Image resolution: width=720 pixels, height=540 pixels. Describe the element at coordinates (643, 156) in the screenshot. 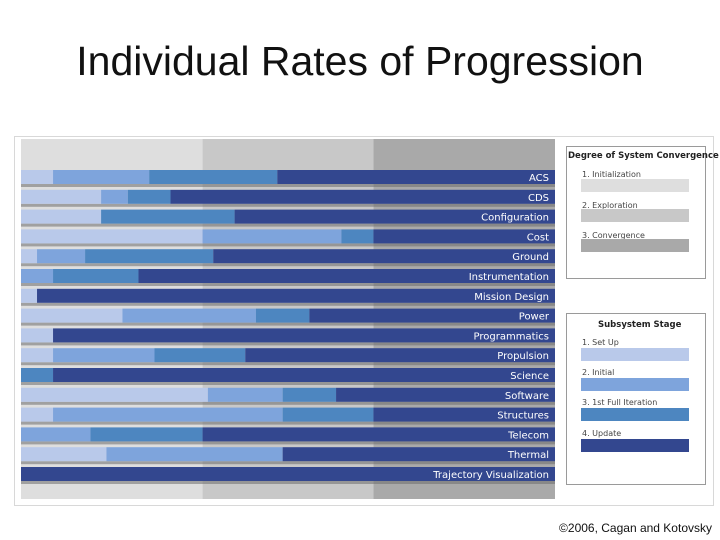

I see `phase-legend-title: Degree of System Convergence` at that location.